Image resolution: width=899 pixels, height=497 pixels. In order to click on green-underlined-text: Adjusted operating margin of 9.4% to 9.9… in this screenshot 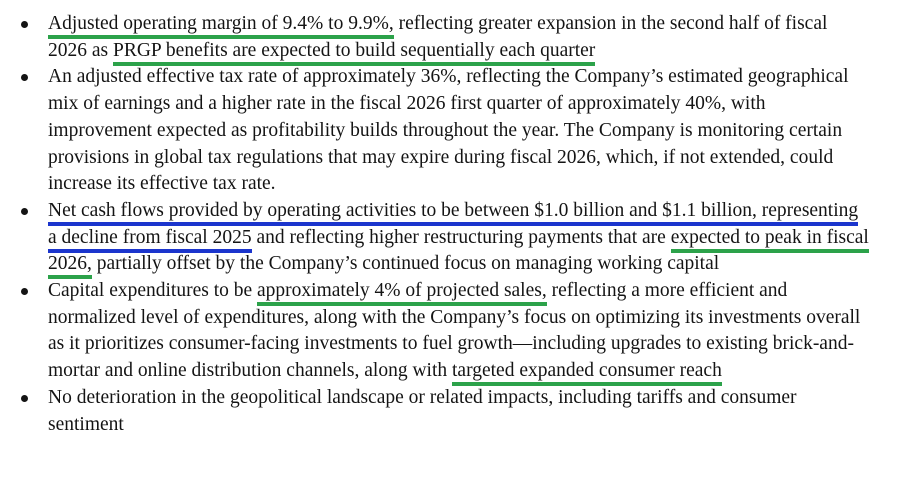, I will do `click(221, 26)`.